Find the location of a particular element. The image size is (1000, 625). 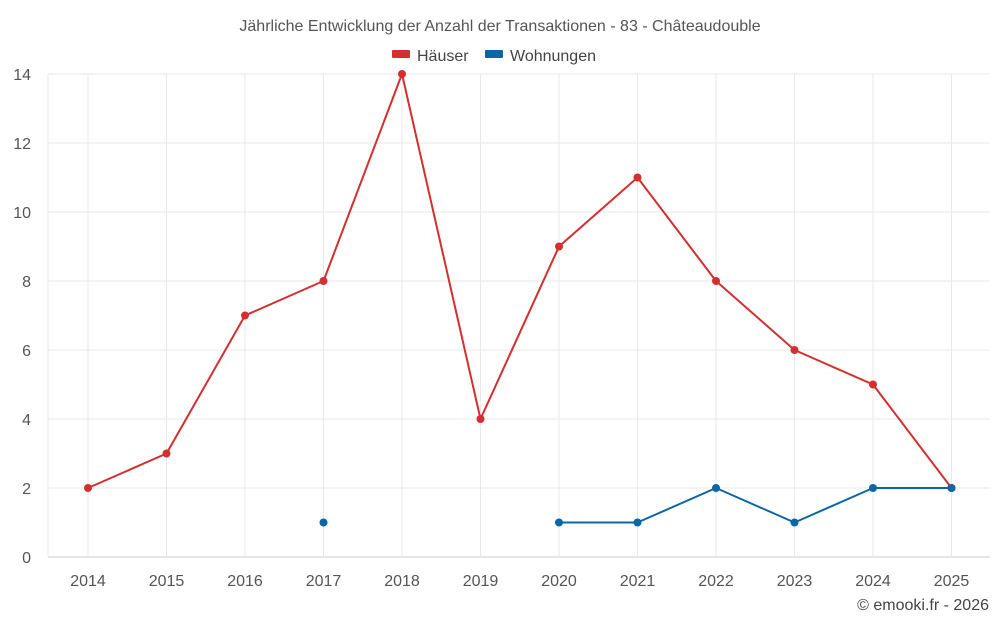

x-tick-label: 2014 is located at coordinates (88, 581).